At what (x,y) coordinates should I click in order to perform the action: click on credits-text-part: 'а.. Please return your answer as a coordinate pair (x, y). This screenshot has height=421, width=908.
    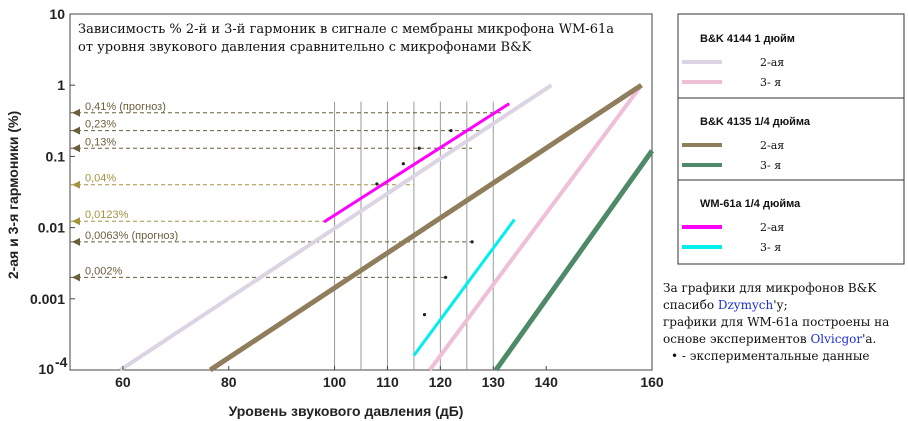
    Looking at the image, I should click on (869, 339).